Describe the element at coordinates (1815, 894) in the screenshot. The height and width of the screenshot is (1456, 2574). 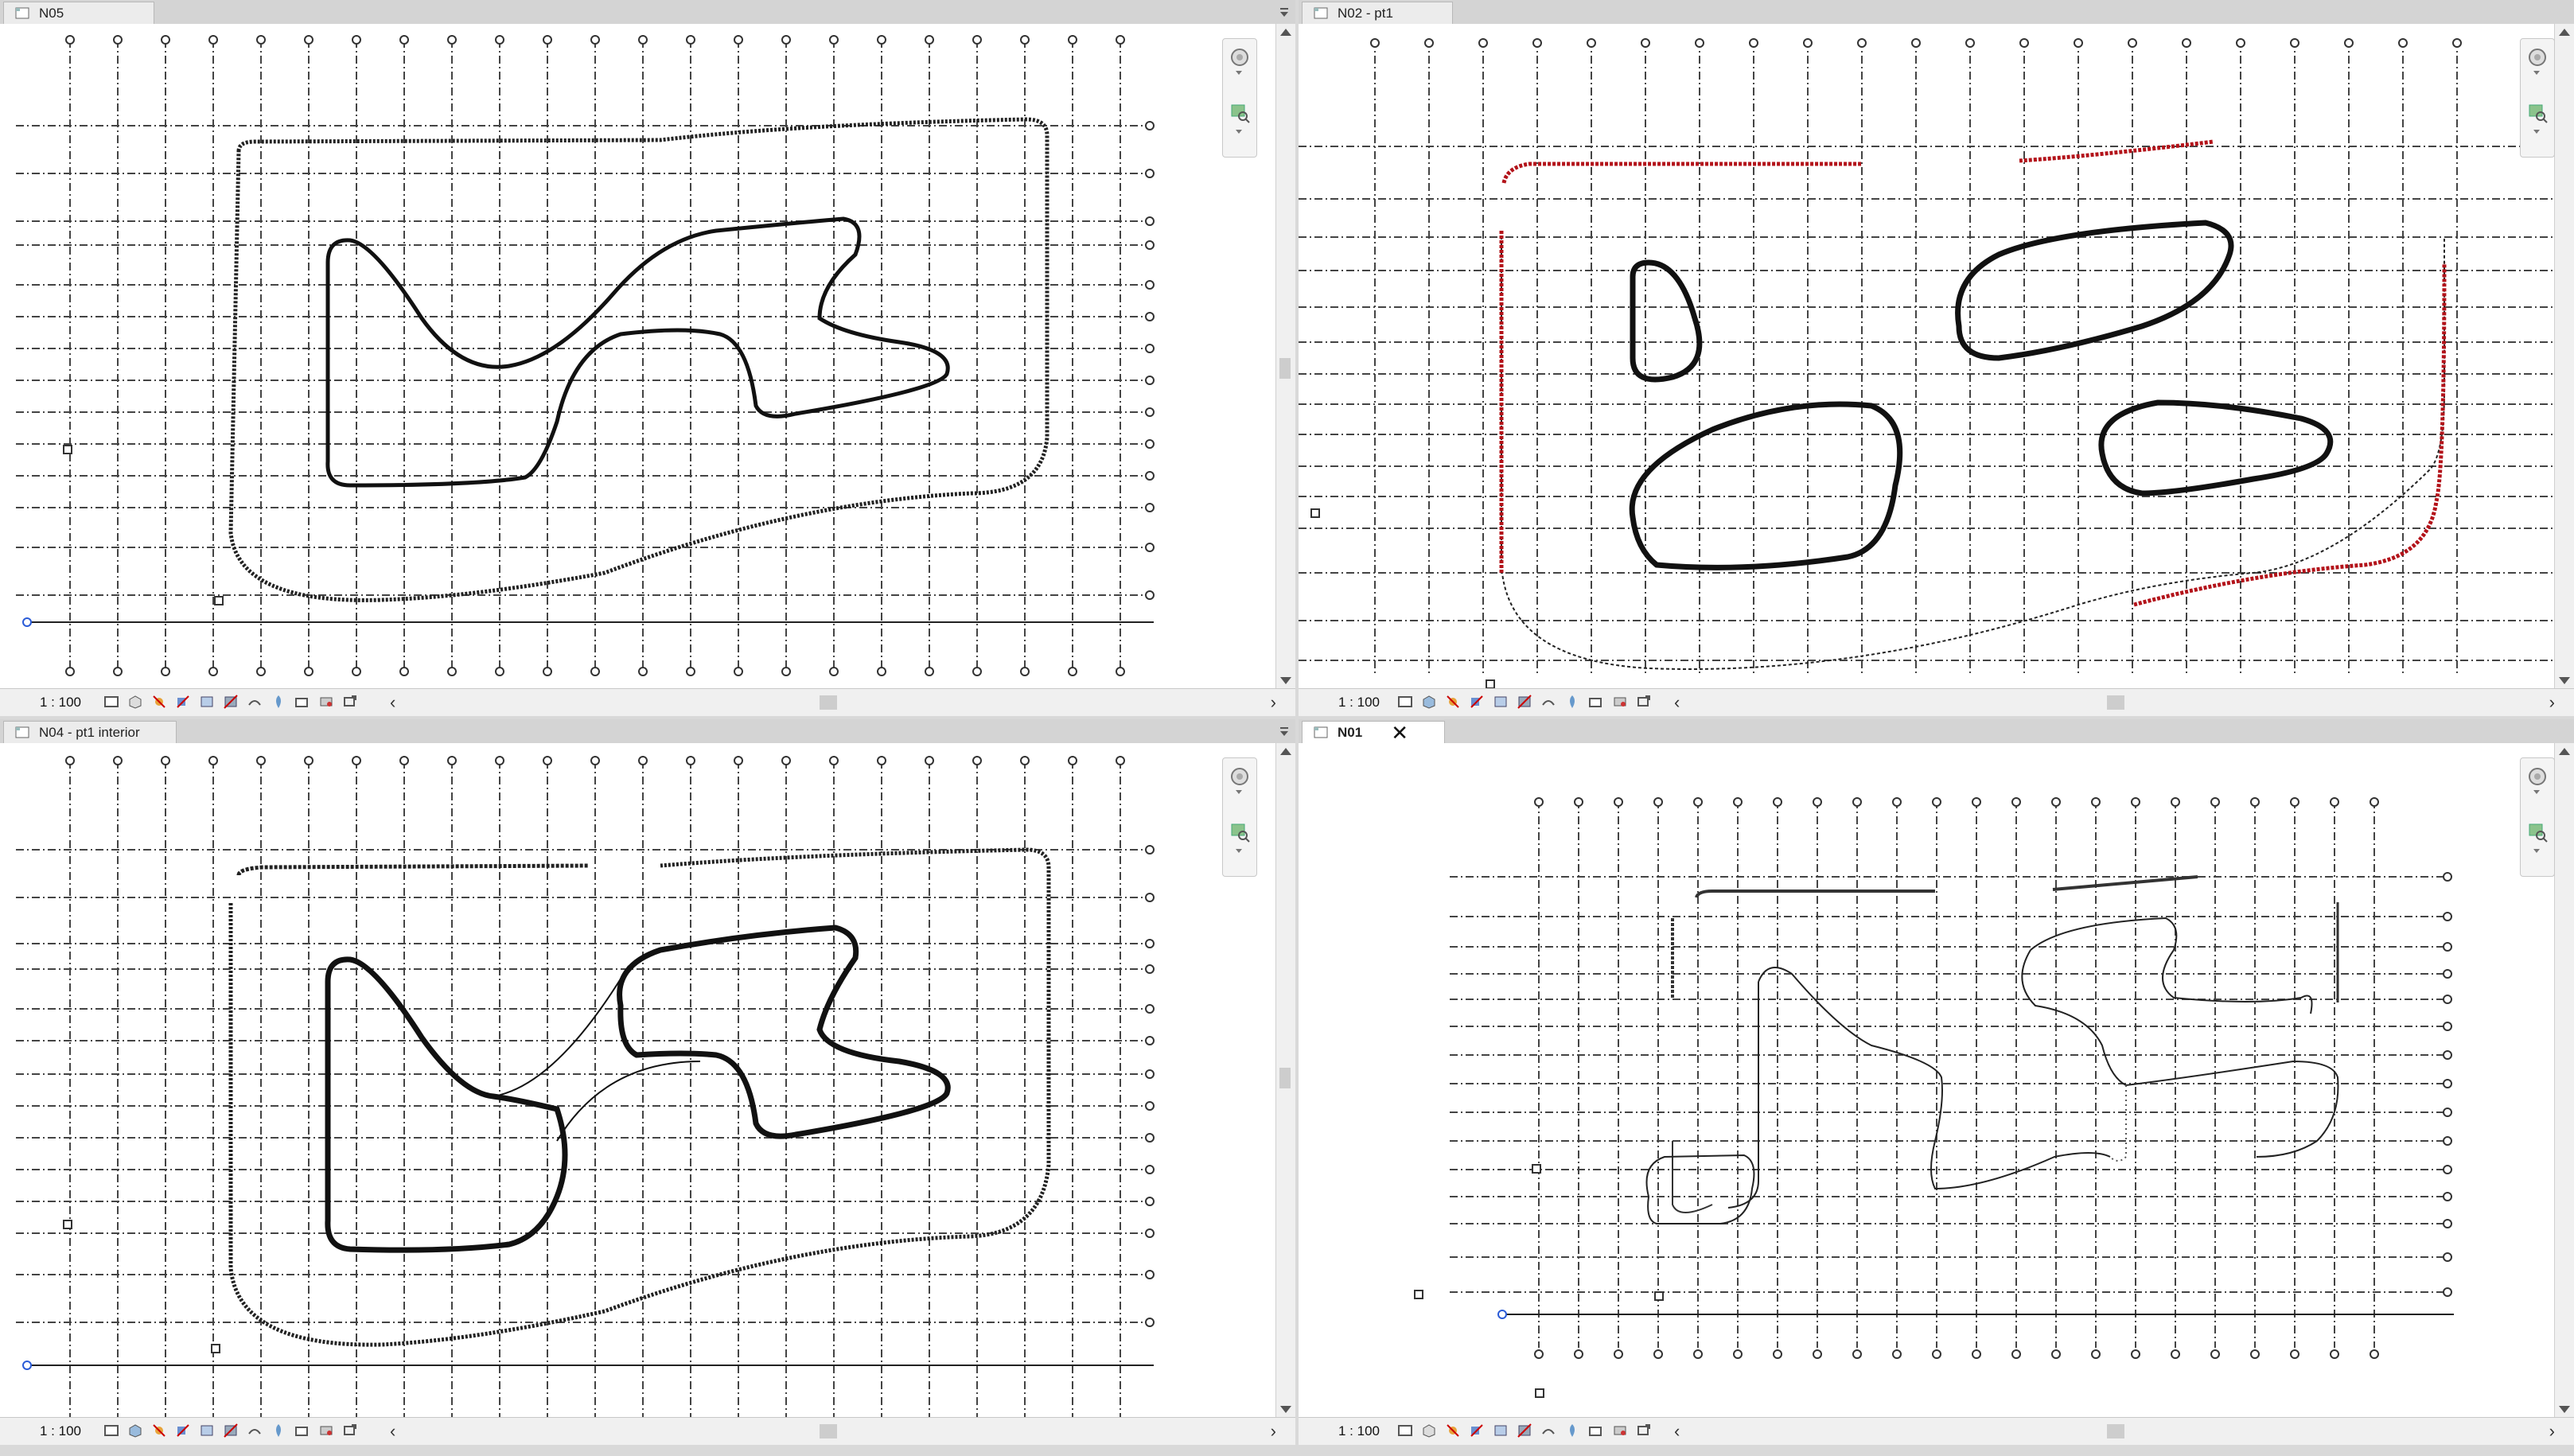
I see `wall-segment` at that location.